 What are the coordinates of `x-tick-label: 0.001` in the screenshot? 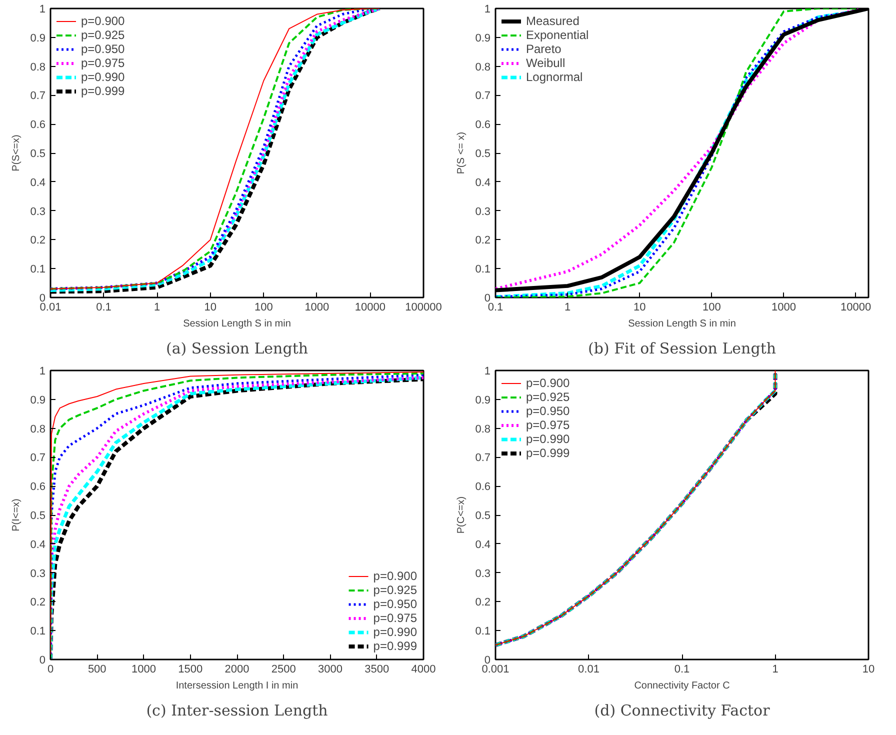 It's located at (496, 670).